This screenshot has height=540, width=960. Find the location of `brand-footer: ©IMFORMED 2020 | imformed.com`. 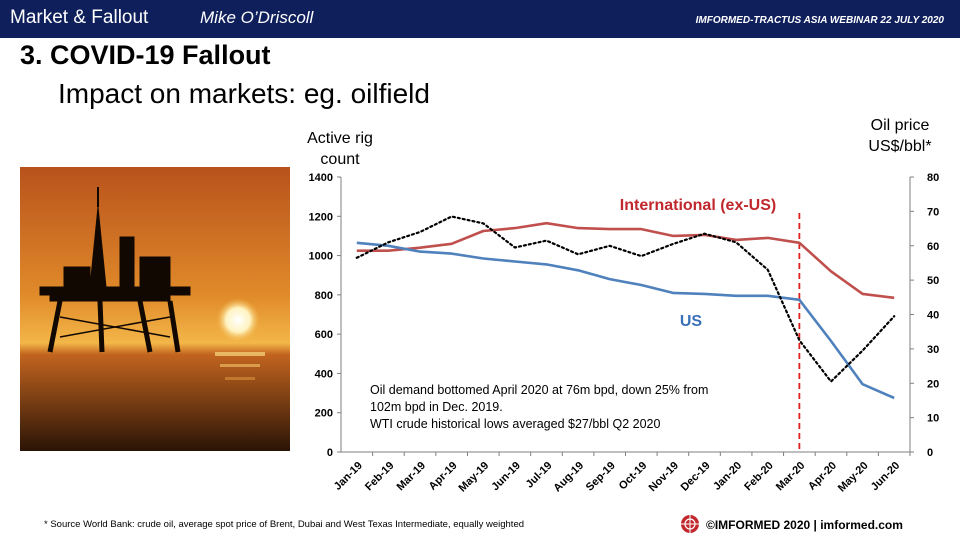

brand-footer: ©IMFORMED 2020 | imformed.com is located at coordinates (804, 525).